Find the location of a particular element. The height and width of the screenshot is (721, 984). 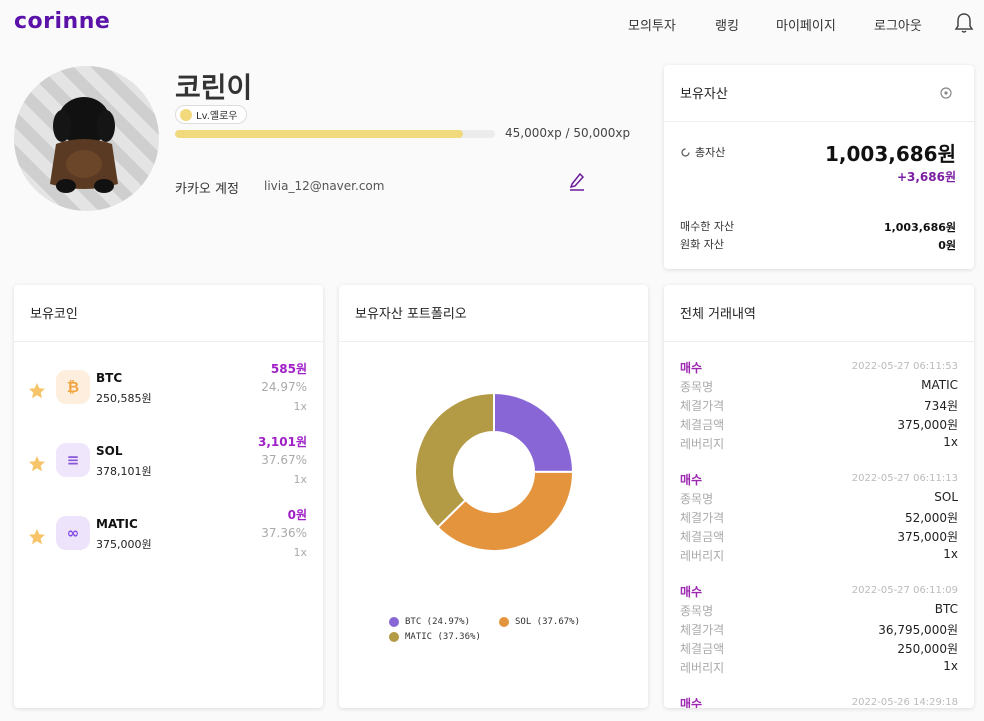

xp-text: 45,000xp / 50,000xp is located at coordinates (568, 133).